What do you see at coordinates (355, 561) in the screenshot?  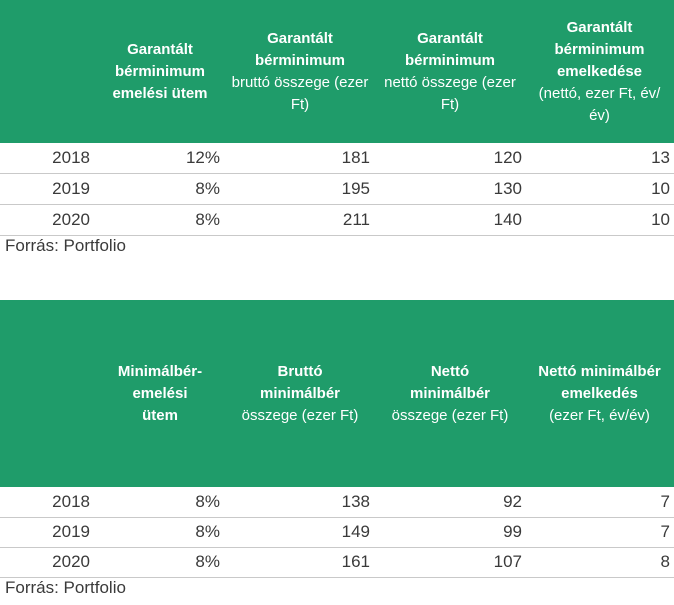 I see `cell-gross: 161` at bounding box center [355, 561].